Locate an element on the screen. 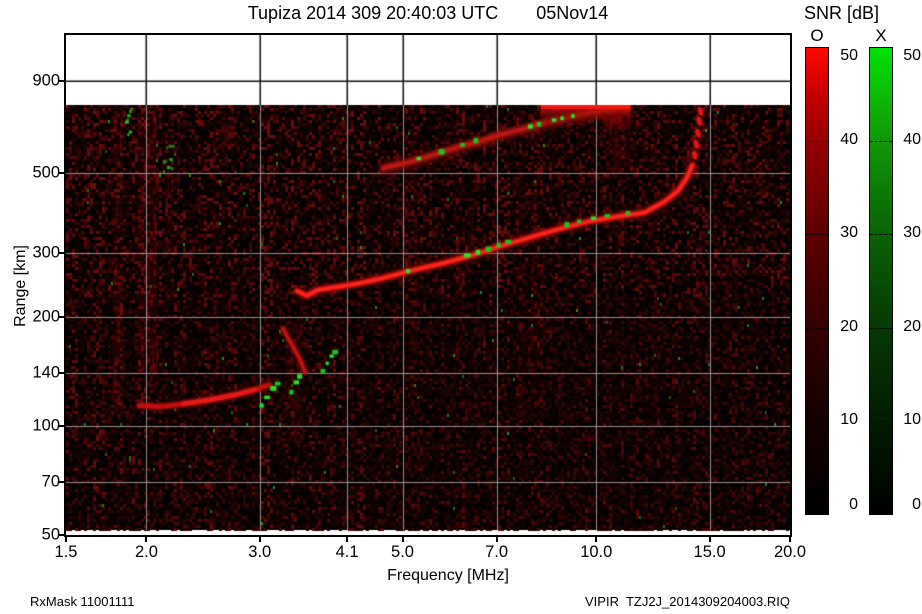 Image resolution: width=922 pixels, height=614 pixels. x-tick-label: 15.0 is located at coordinates (709, 552).